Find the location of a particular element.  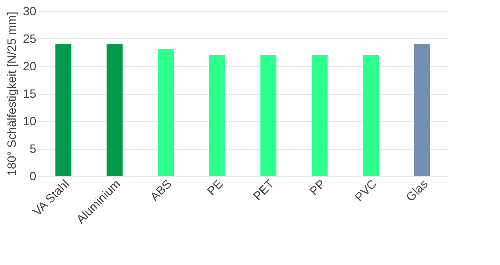

x-tick-label: Glas is located at coordinates (417, 190).